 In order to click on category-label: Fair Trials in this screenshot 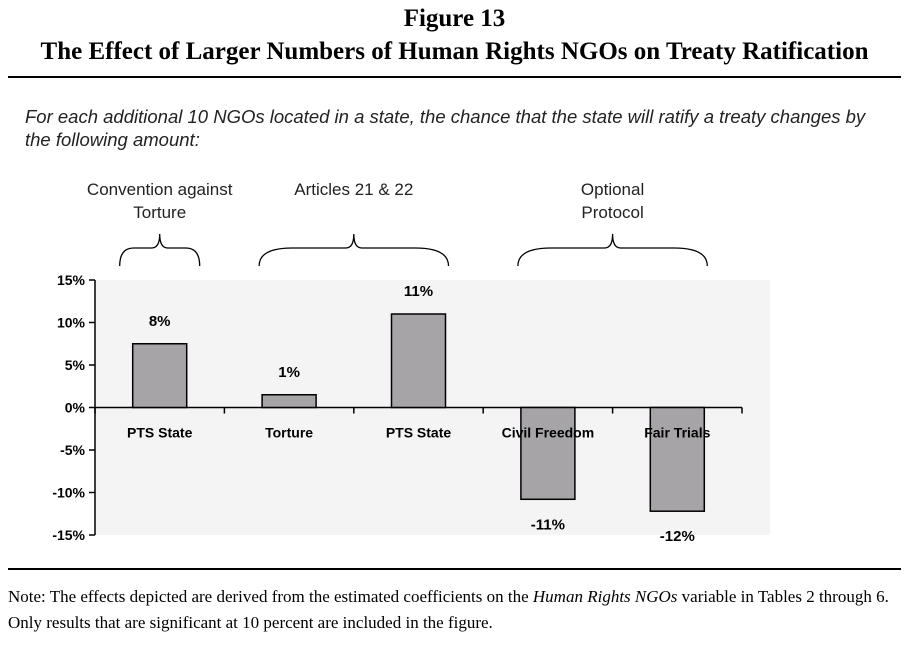, I will do `click(677, 433)`.